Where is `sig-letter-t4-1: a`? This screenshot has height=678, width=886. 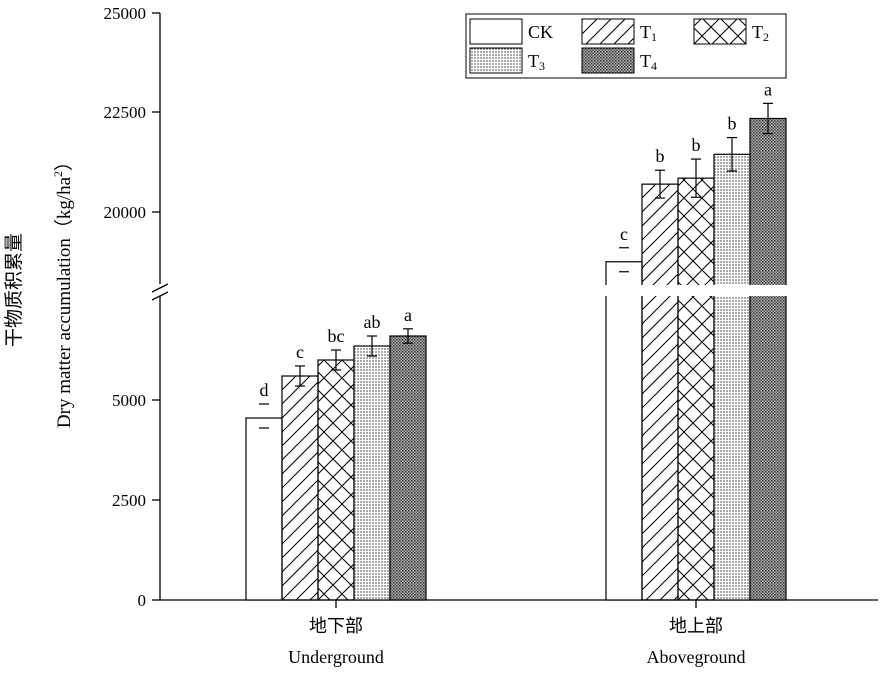
sig-letter-t4-1: a is located at coordinates (768, 89).